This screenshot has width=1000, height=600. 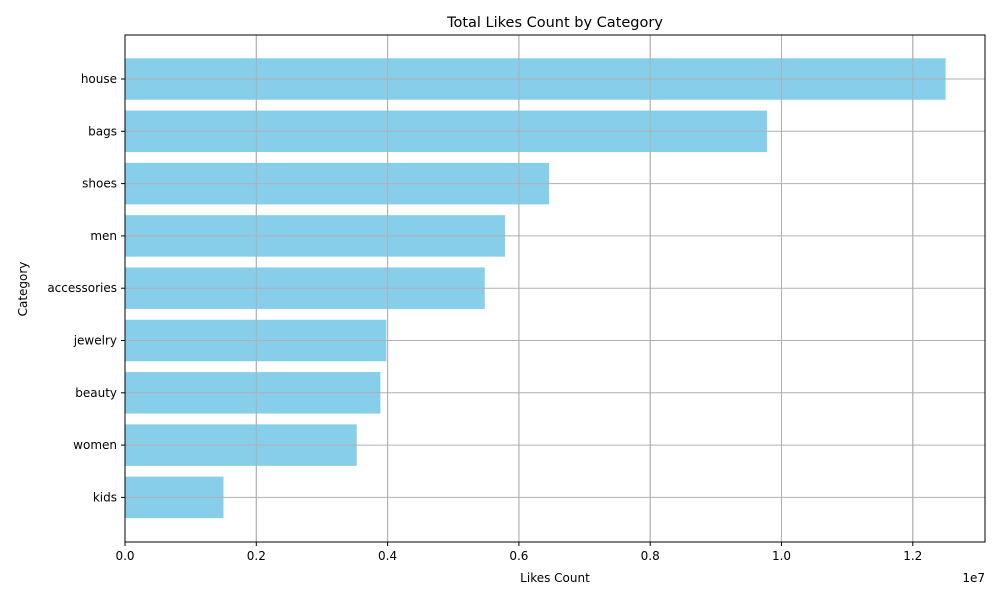 I want to click on x-axis-offset-label: 1e7, so click(x=973, y=578).